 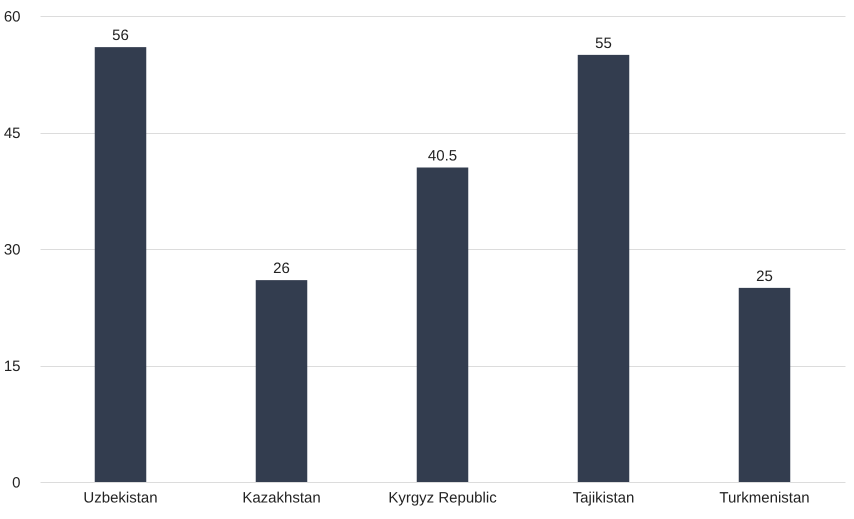 What do you see at coordinates (764, 498) in the screenshot?
I see `x-tick-label: Turkmenistan` at bounding box center [764, 498].